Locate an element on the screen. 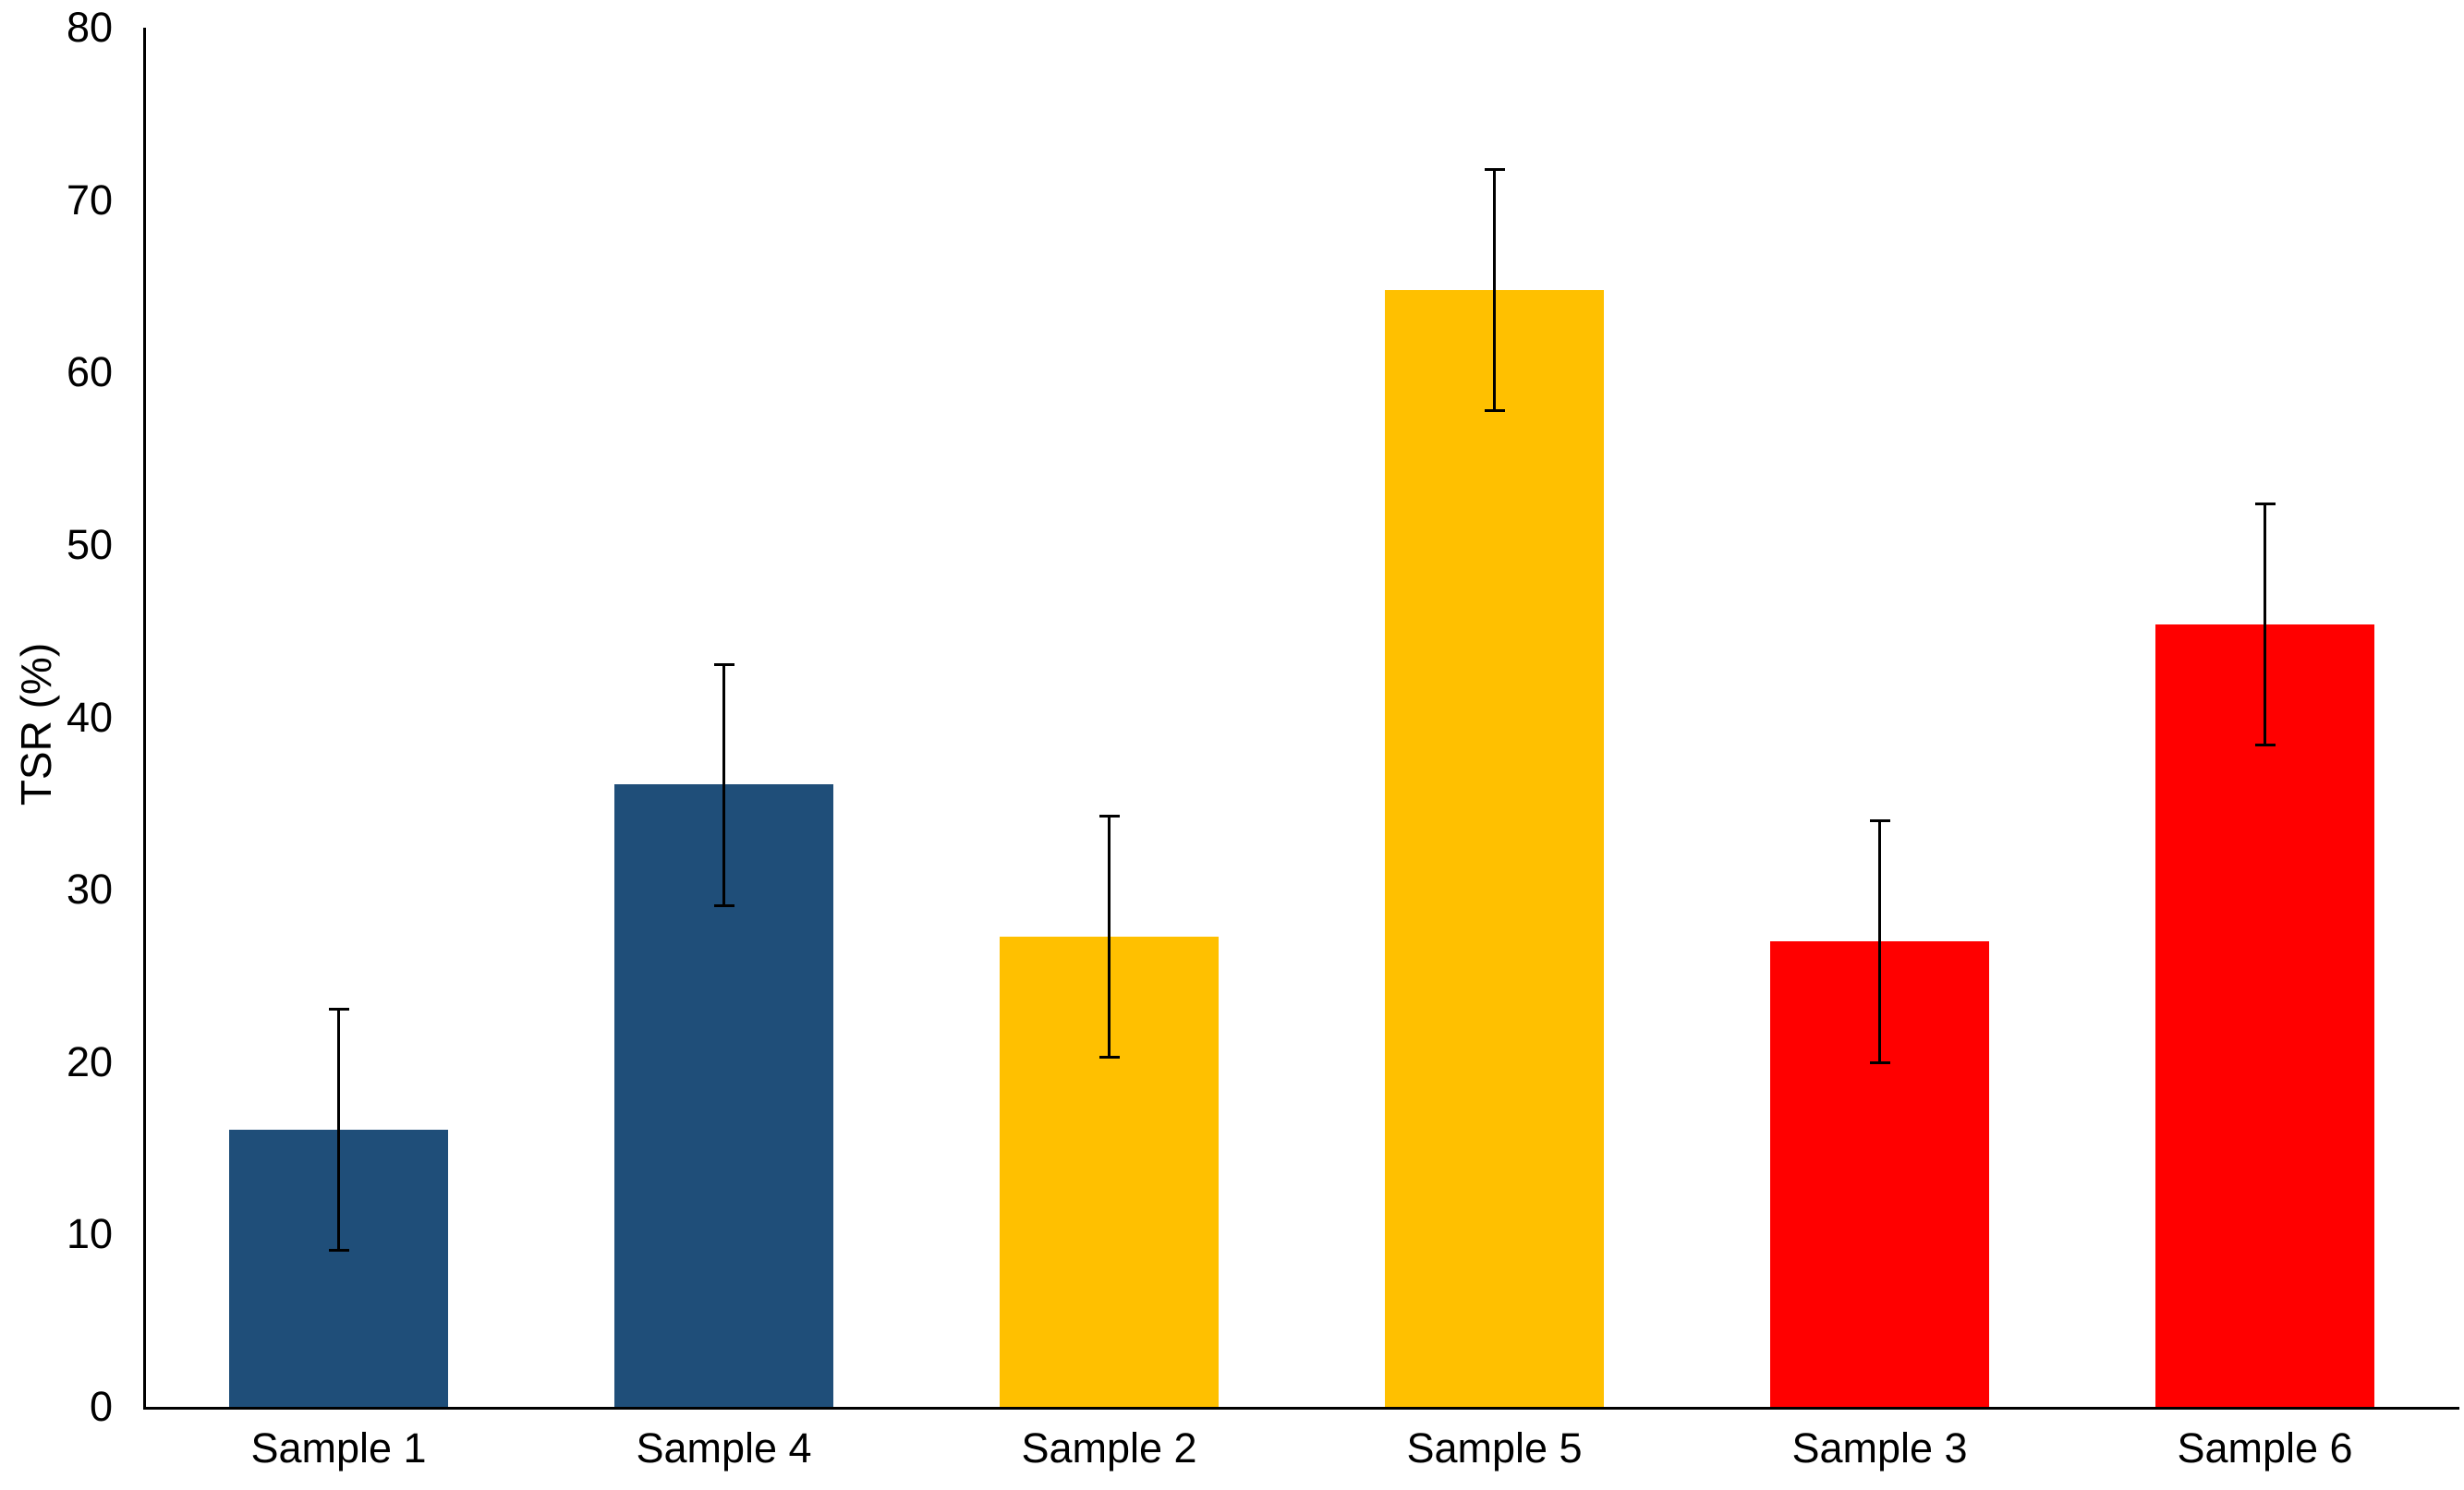  y-tick-label: 80 is located at coordinates (89, 27).